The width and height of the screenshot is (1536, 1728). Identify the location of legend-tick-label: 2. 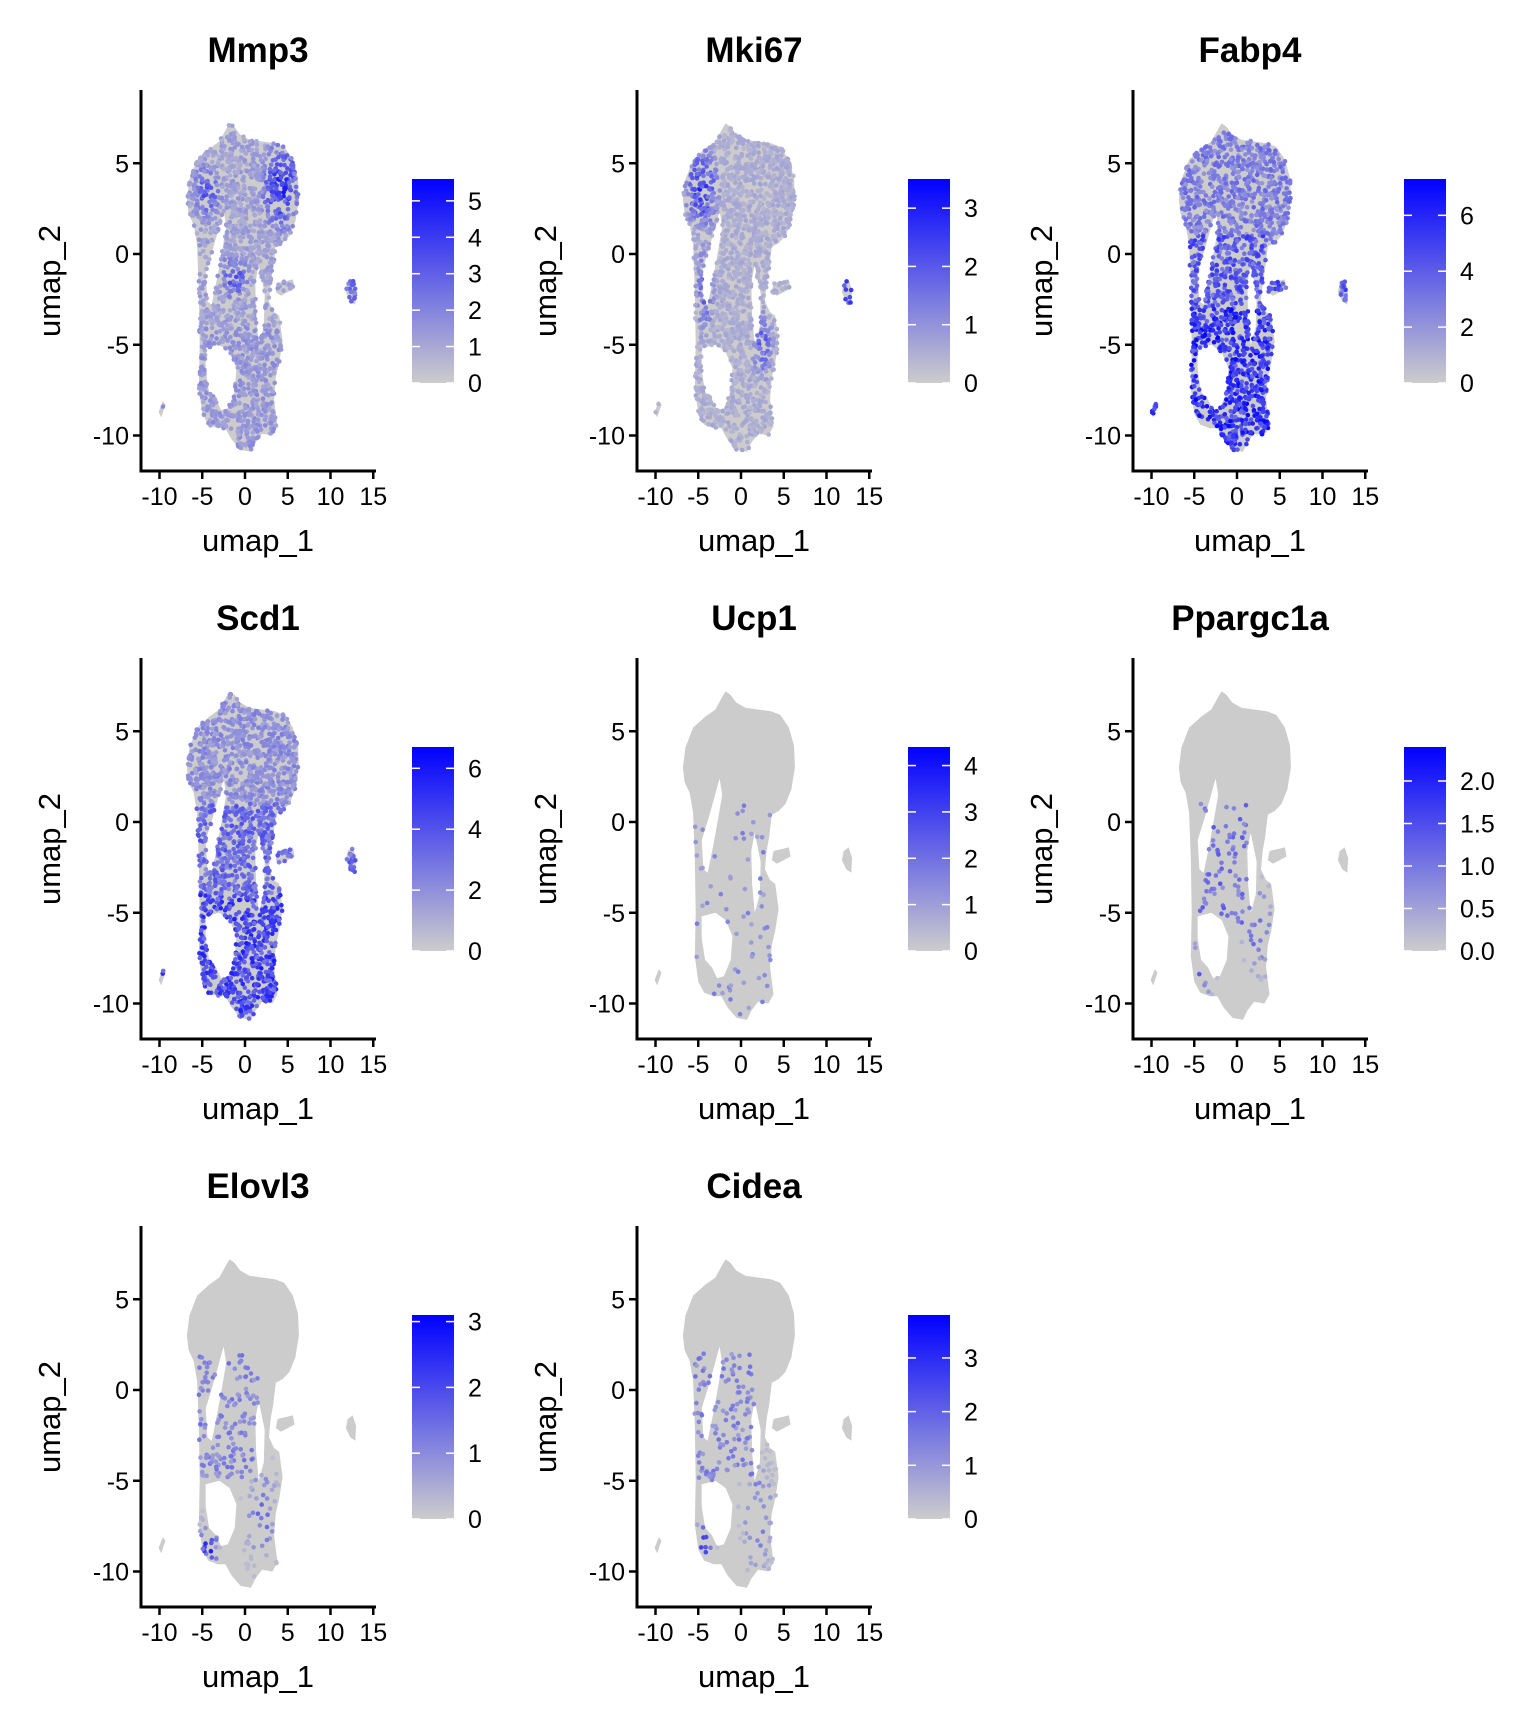
(971, 267).